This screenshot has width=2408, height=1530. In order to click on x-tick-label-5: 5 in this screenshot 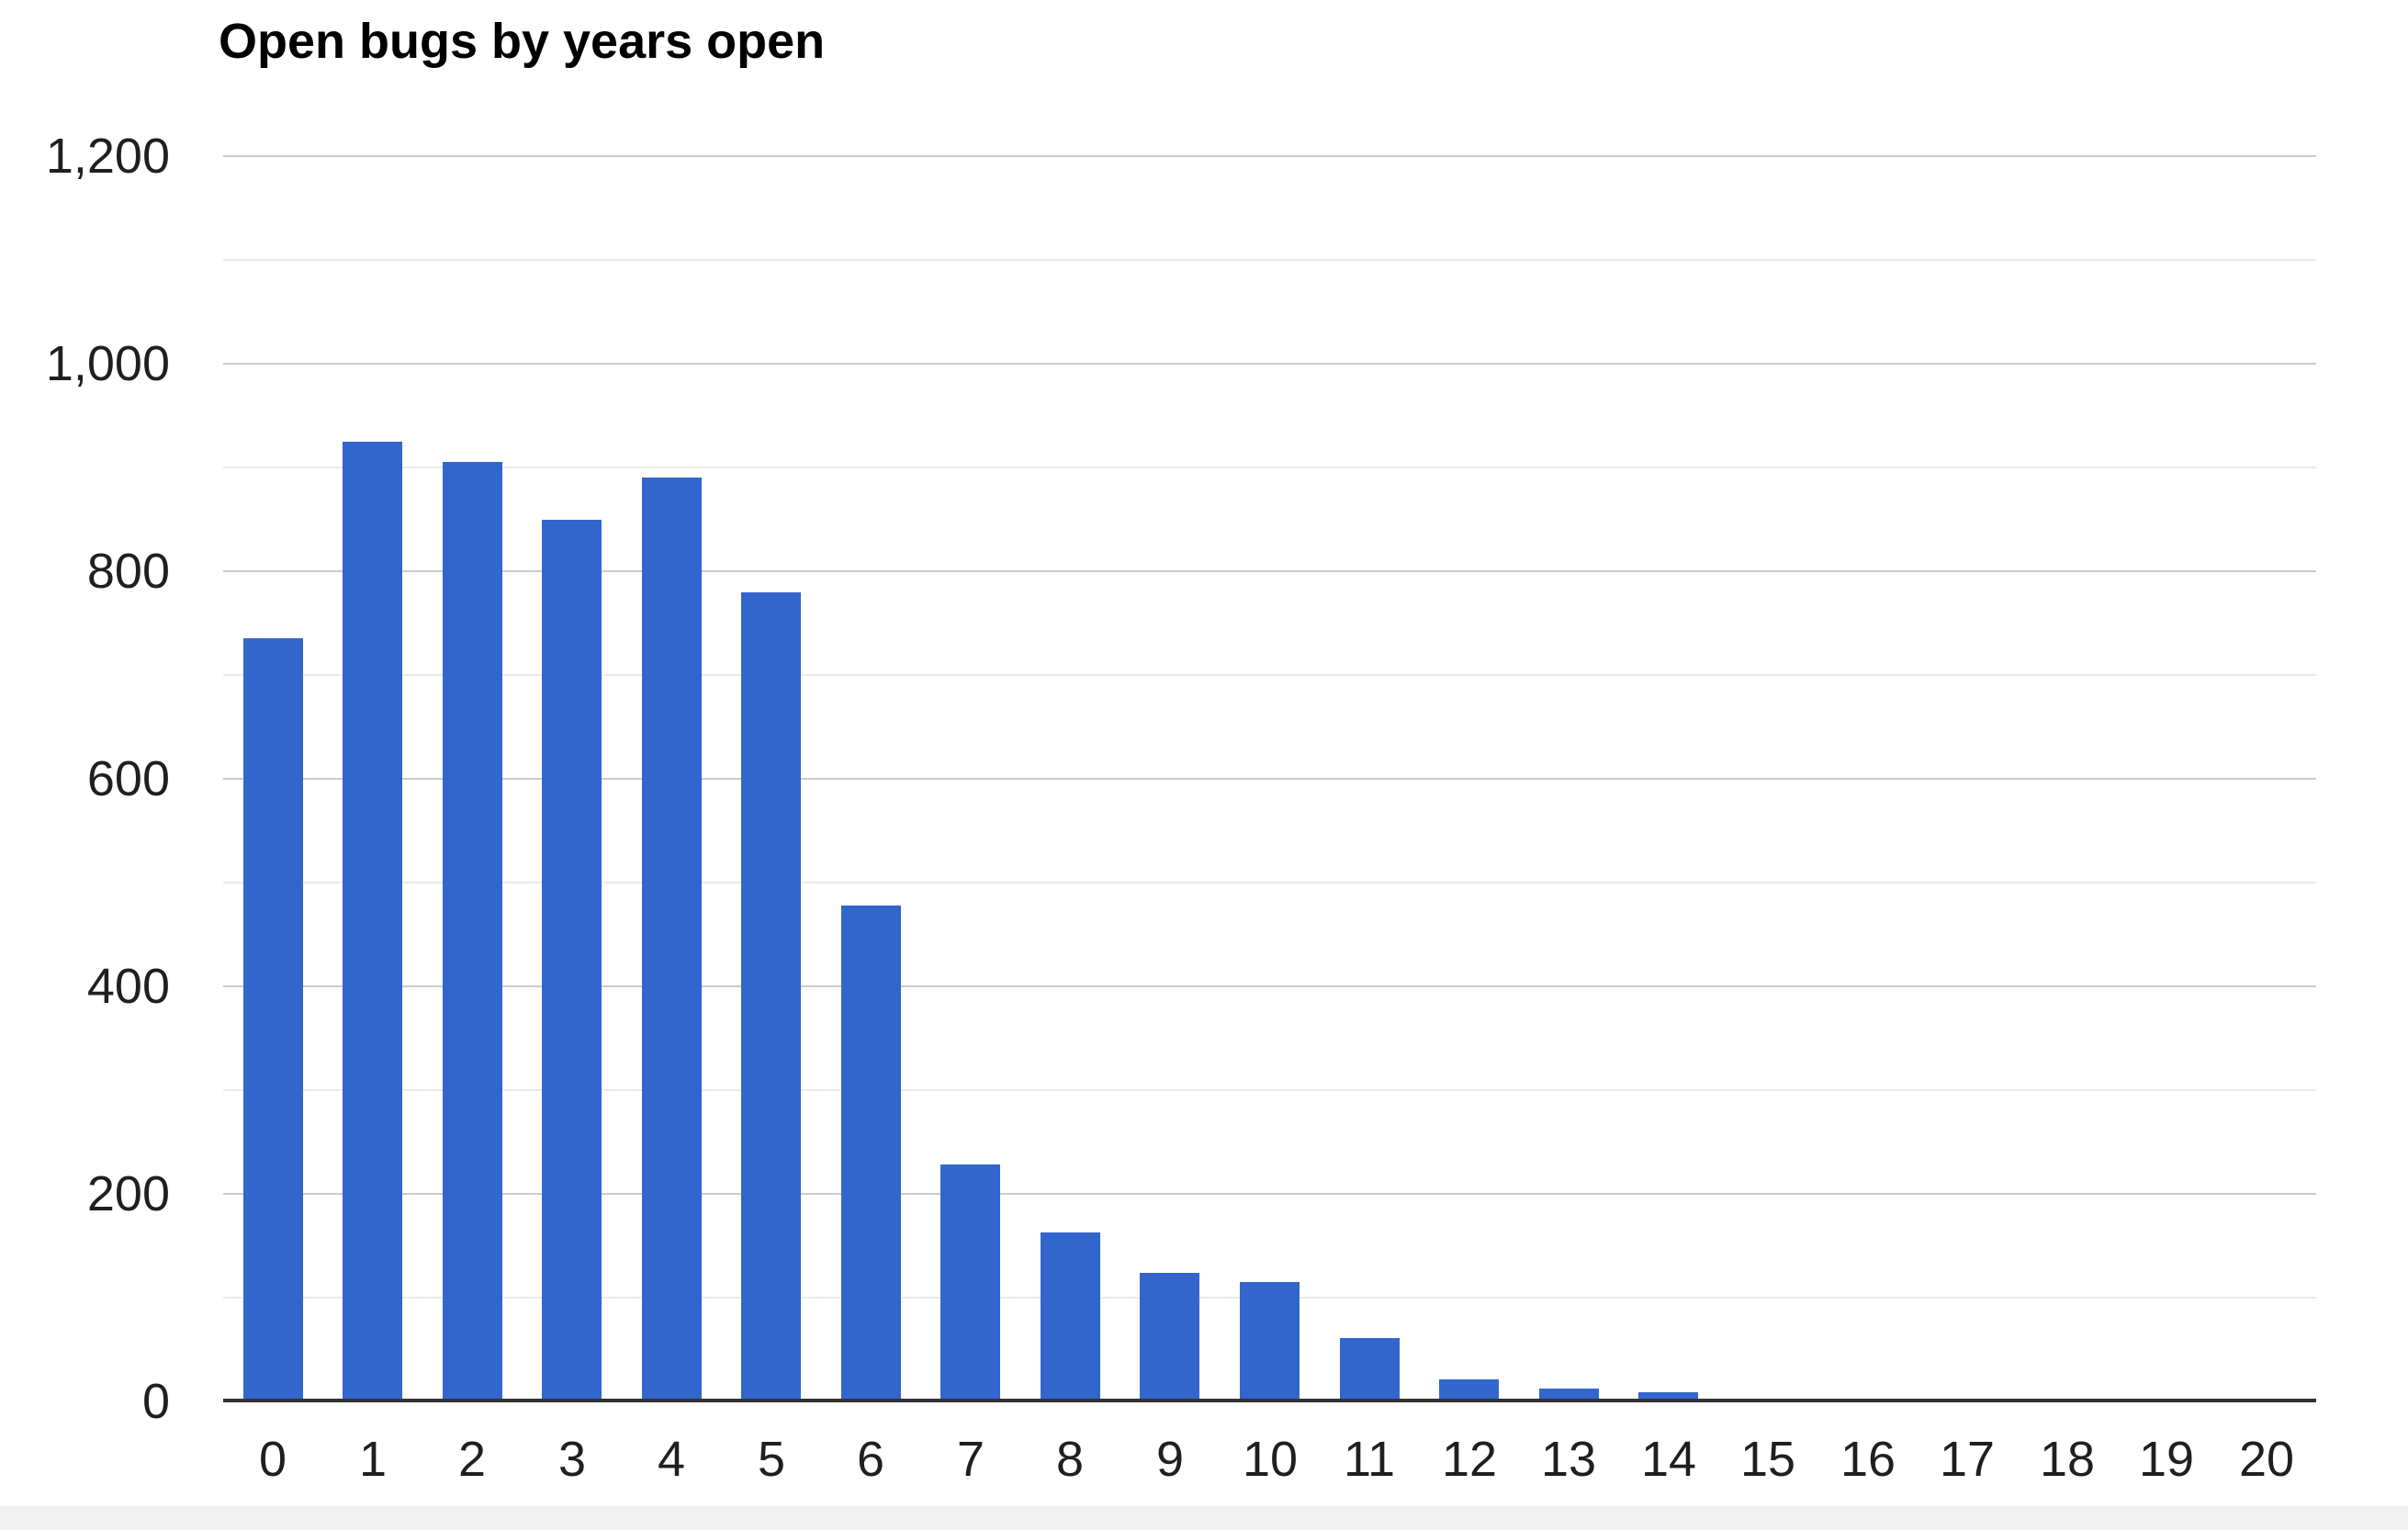, I will do `click(771, 1459)`.